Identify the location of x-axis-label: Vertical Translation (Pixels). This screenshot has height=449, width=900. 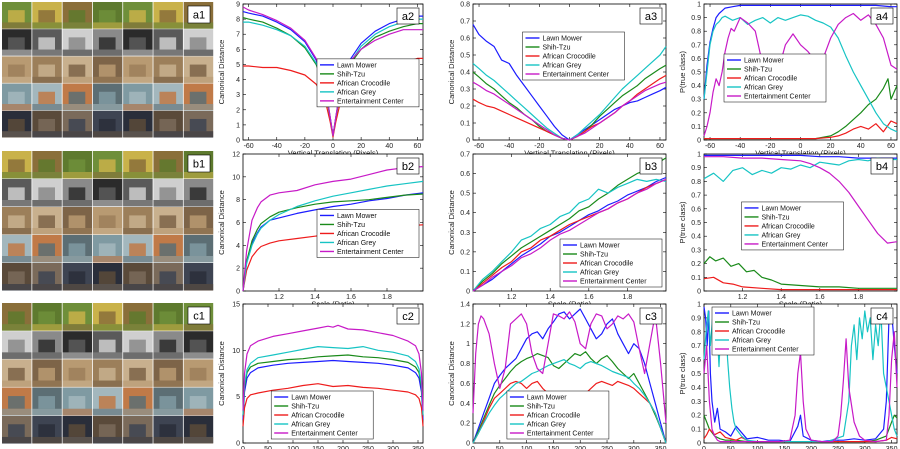
(333, 153).